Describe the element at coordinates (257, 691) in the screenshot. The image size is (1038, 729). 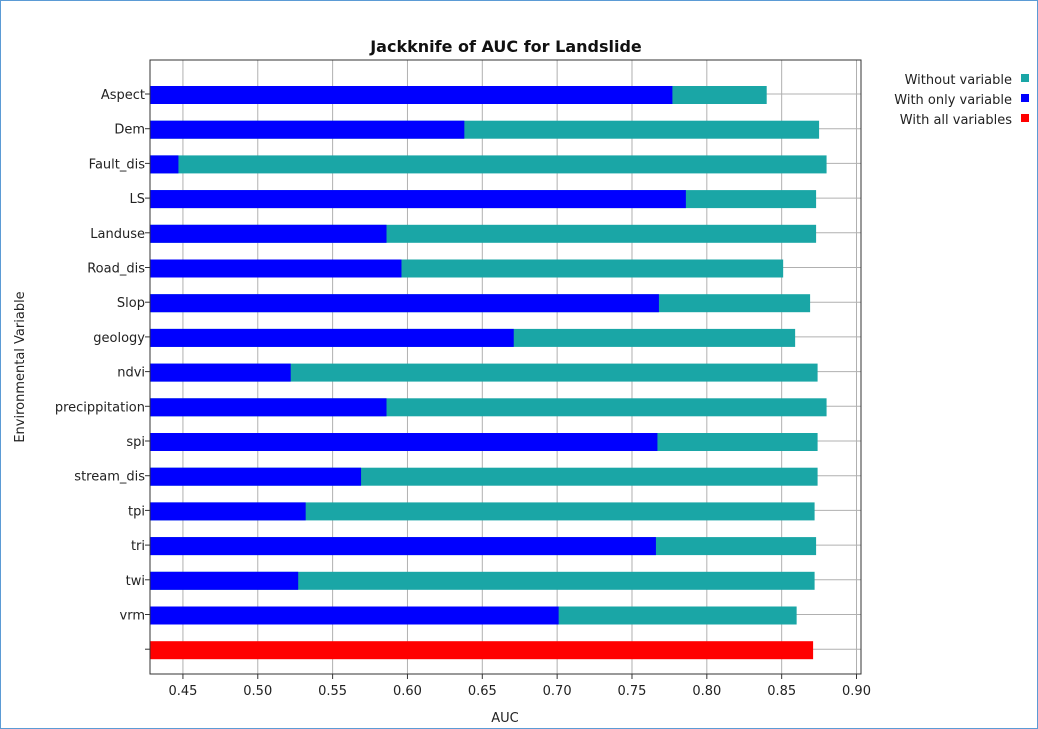
I see `x-tick-label: 0.50` at that location.